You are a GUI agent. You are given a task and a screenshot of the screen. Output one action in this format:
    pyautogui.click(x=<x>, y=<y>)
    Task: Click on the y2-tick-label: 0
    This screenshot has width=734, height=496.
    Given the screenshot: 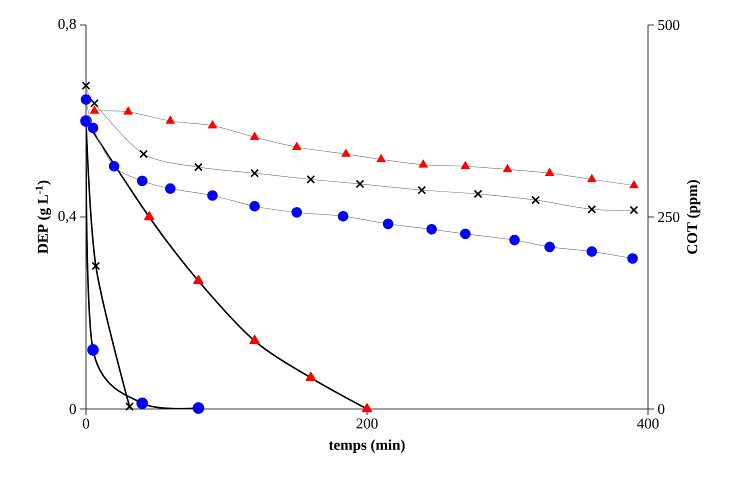 What is the action you would take?
    pyautogui.click(x=661, y=409)
    